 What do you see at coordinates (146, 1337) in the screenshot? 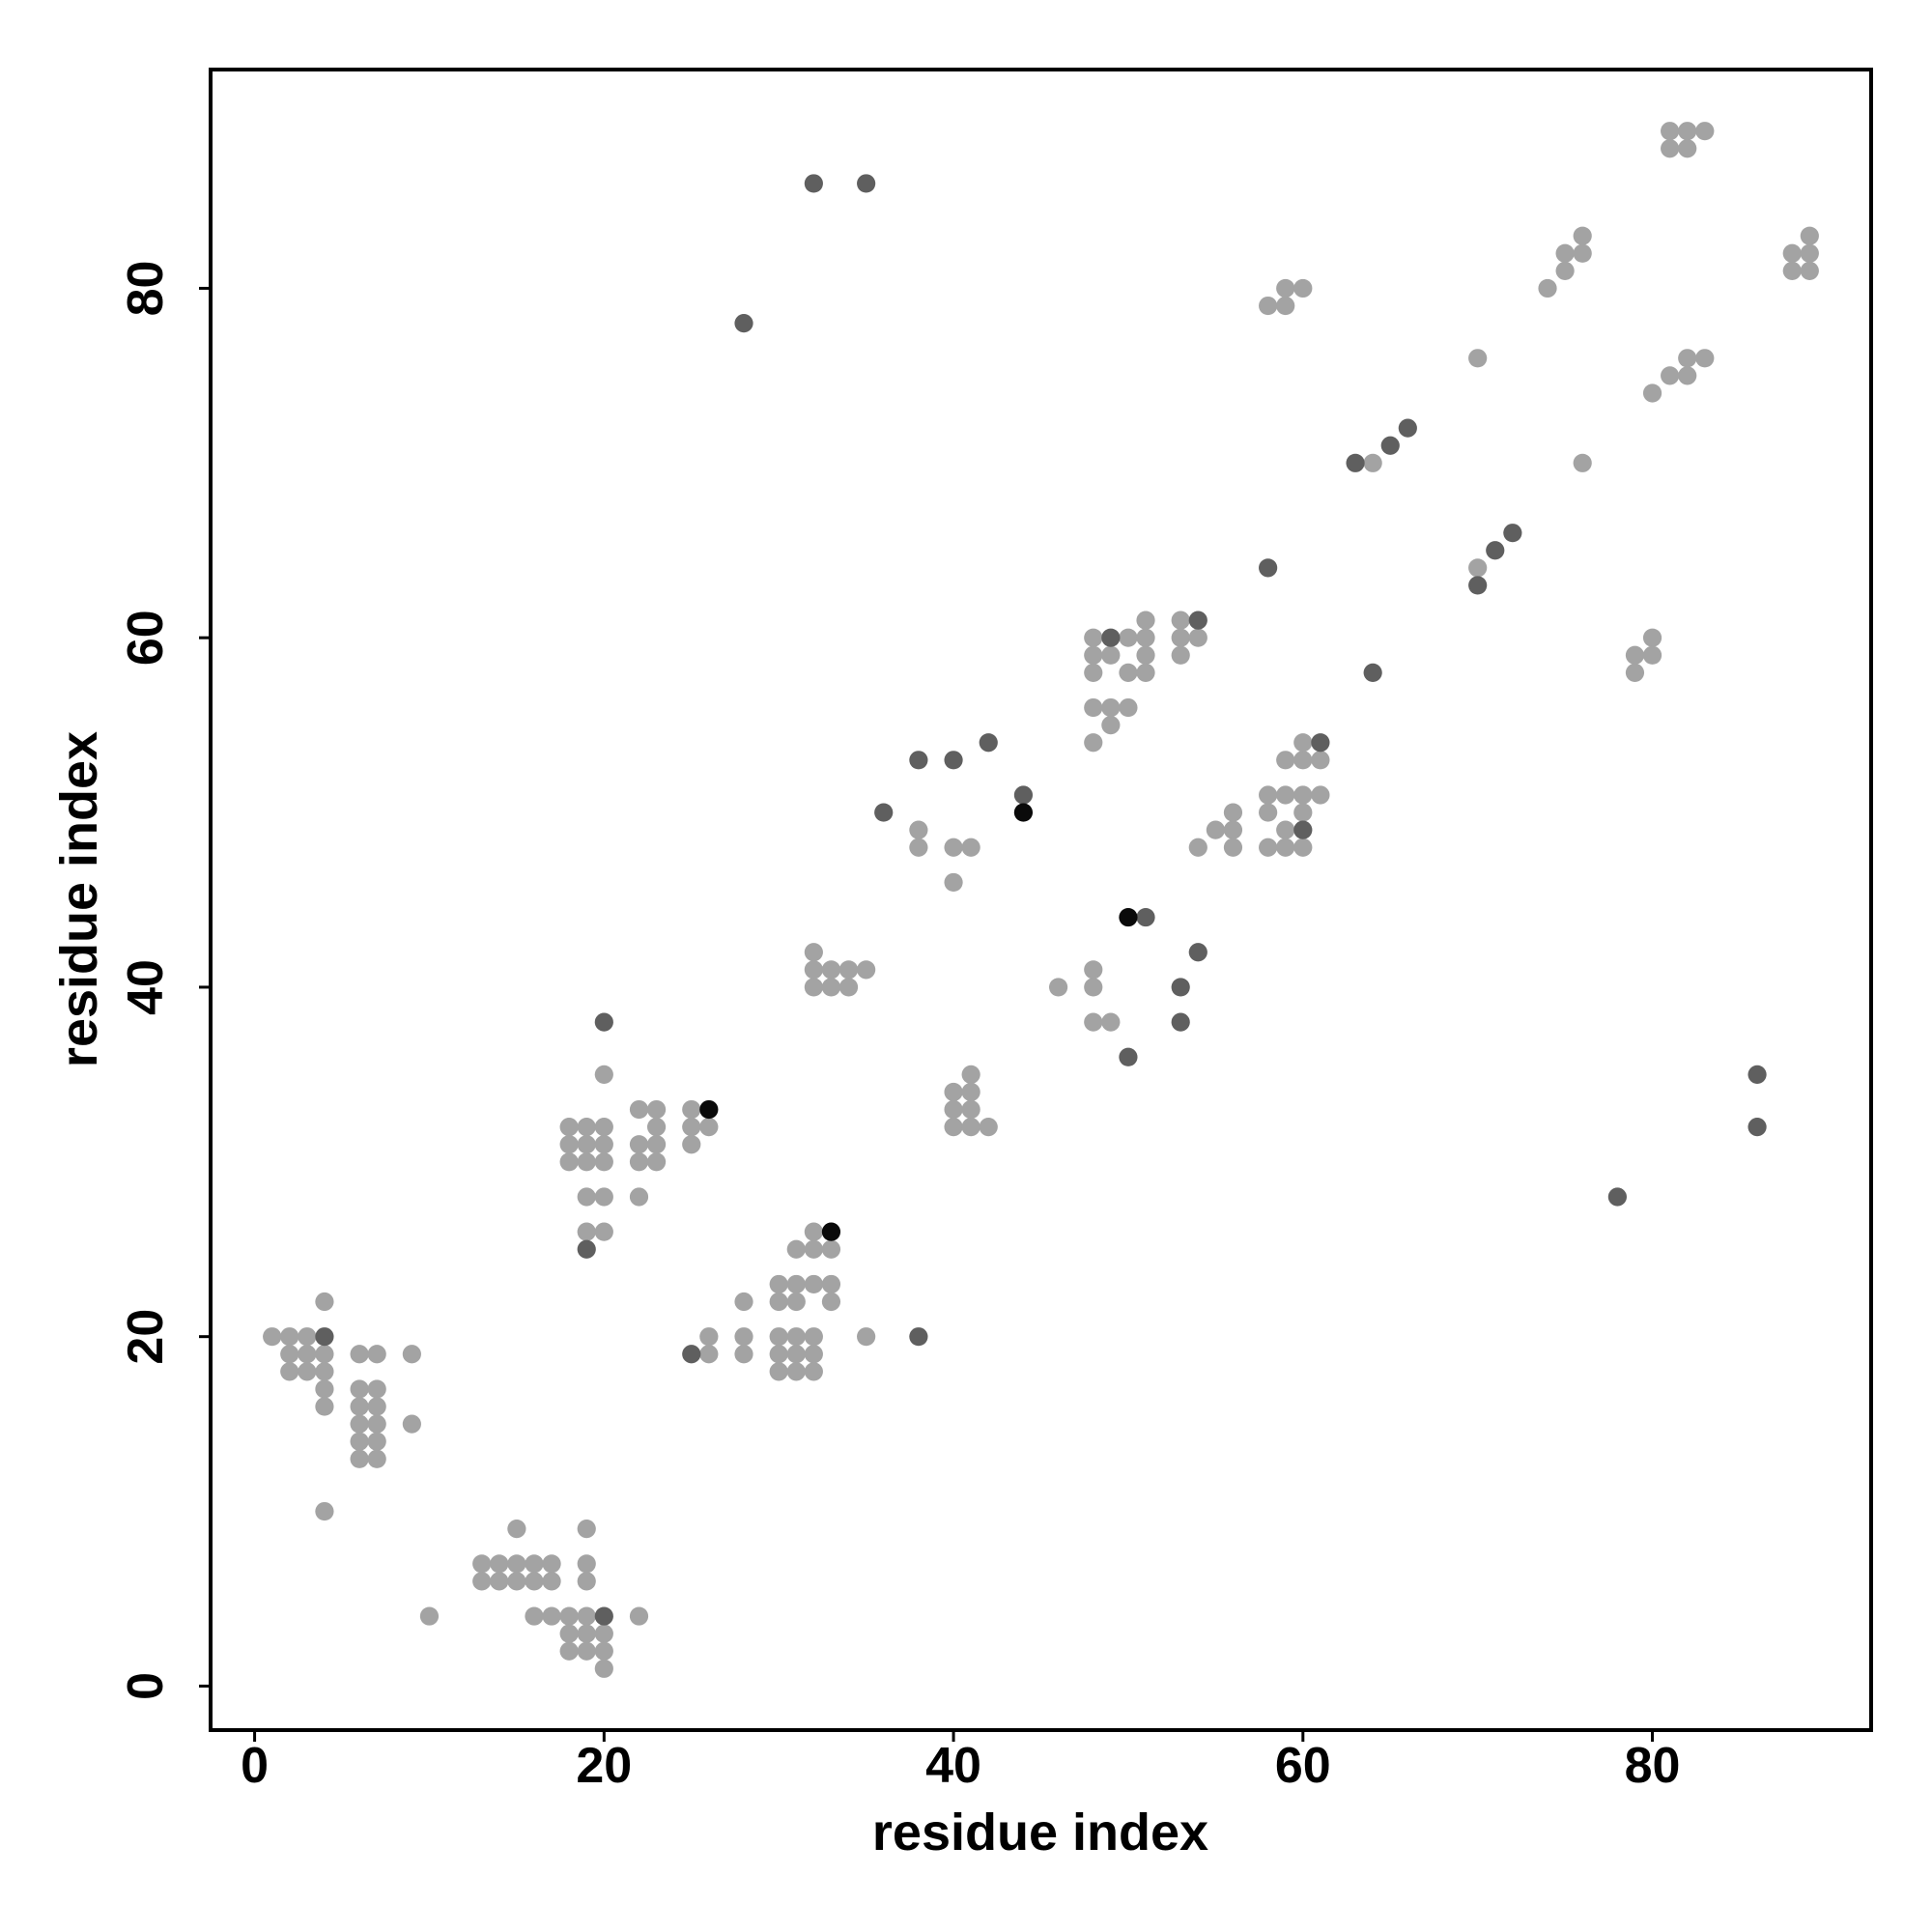
I see `y-tick-label: 20` at bounding box center [146, 1337].